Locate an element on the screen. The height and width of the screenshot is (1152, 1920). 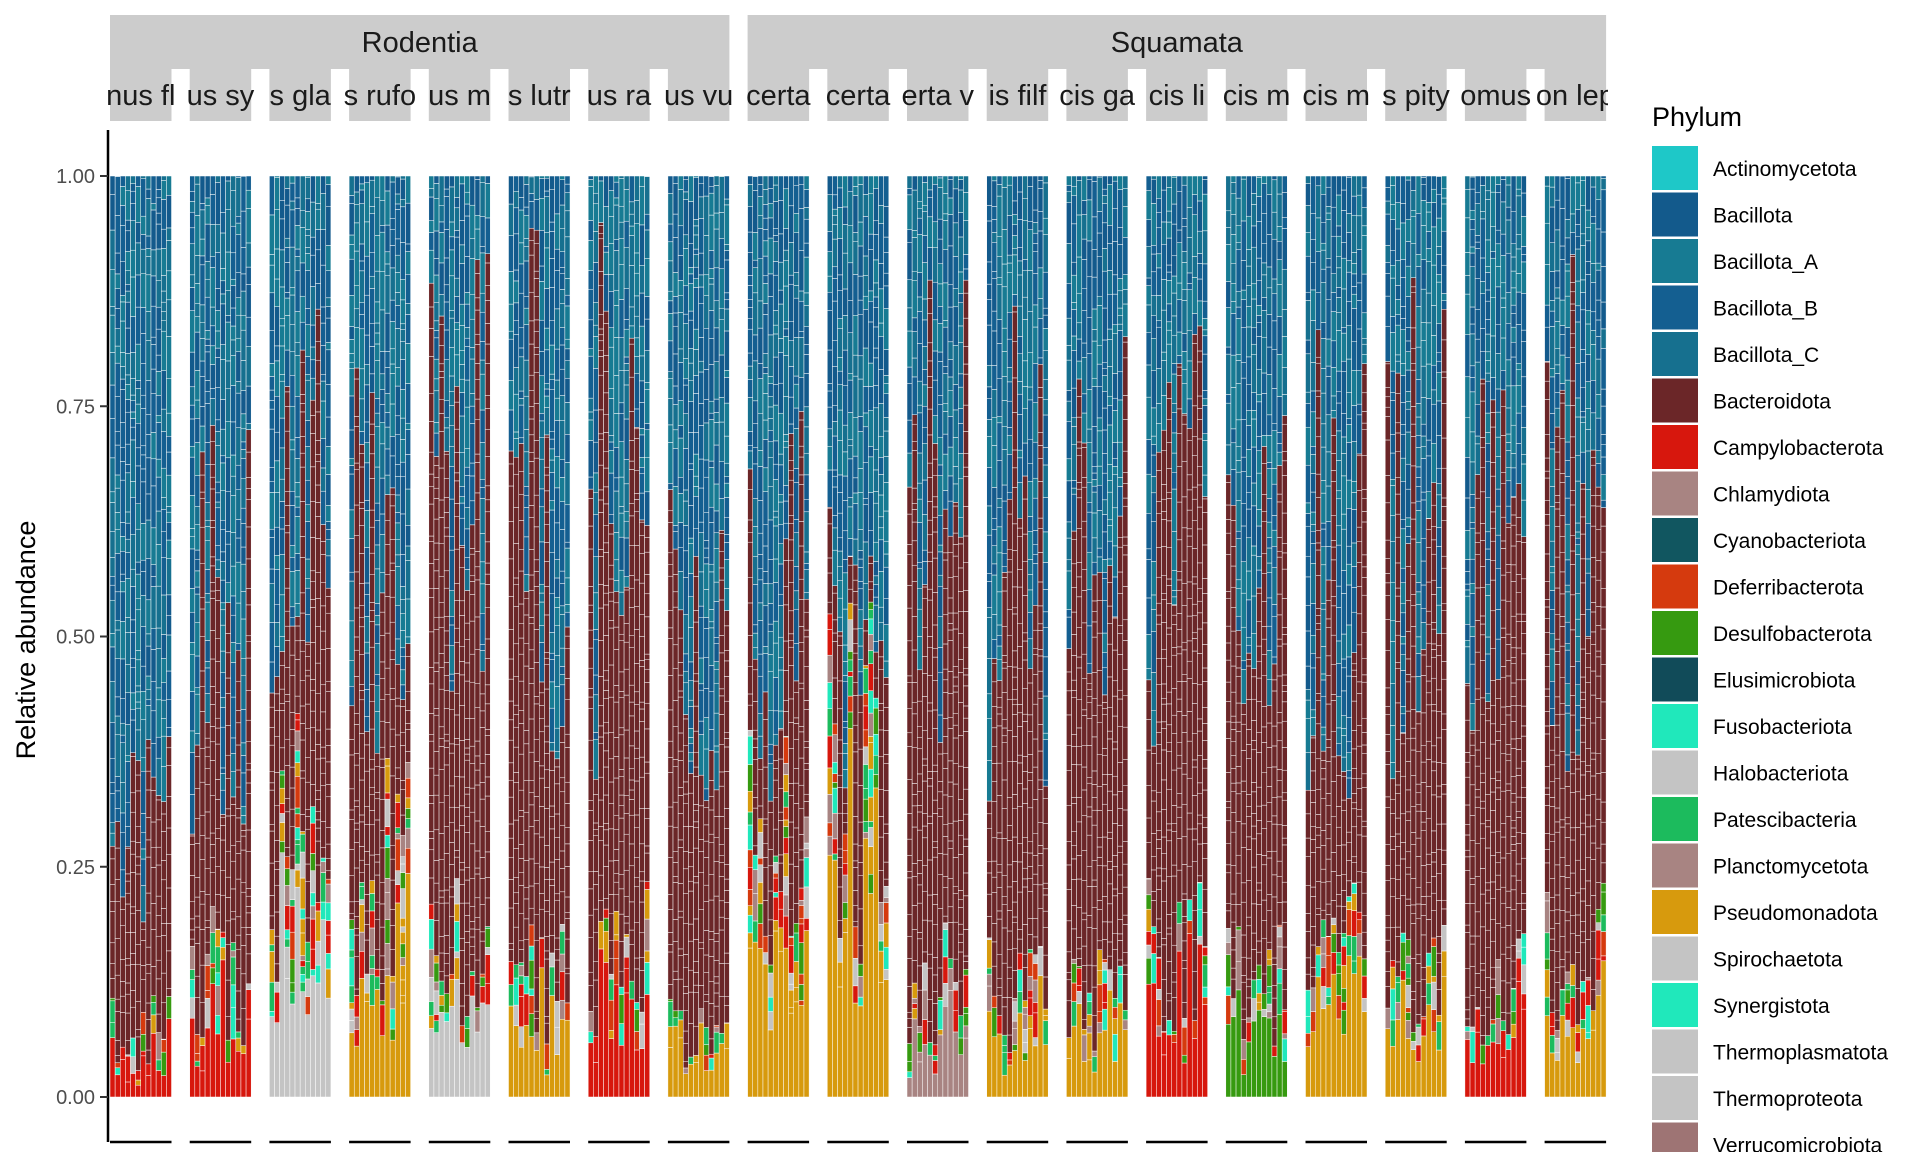
sample-bar is located at coordinates (207, 636).